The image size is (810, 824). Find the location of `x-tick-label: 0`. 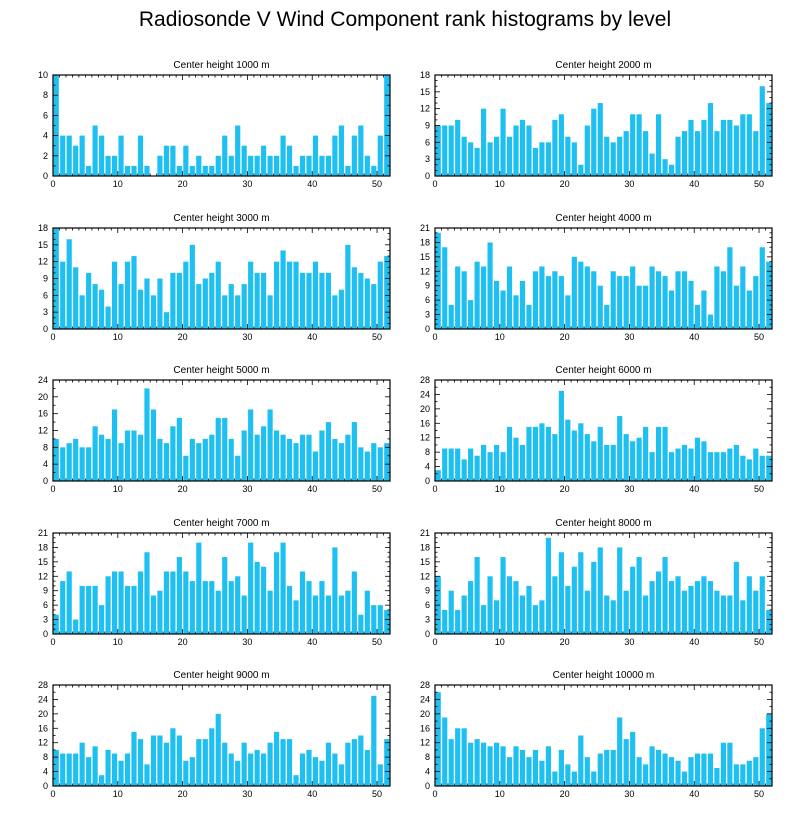

x-tick-label: 0 is located at coordinates (434, 794).